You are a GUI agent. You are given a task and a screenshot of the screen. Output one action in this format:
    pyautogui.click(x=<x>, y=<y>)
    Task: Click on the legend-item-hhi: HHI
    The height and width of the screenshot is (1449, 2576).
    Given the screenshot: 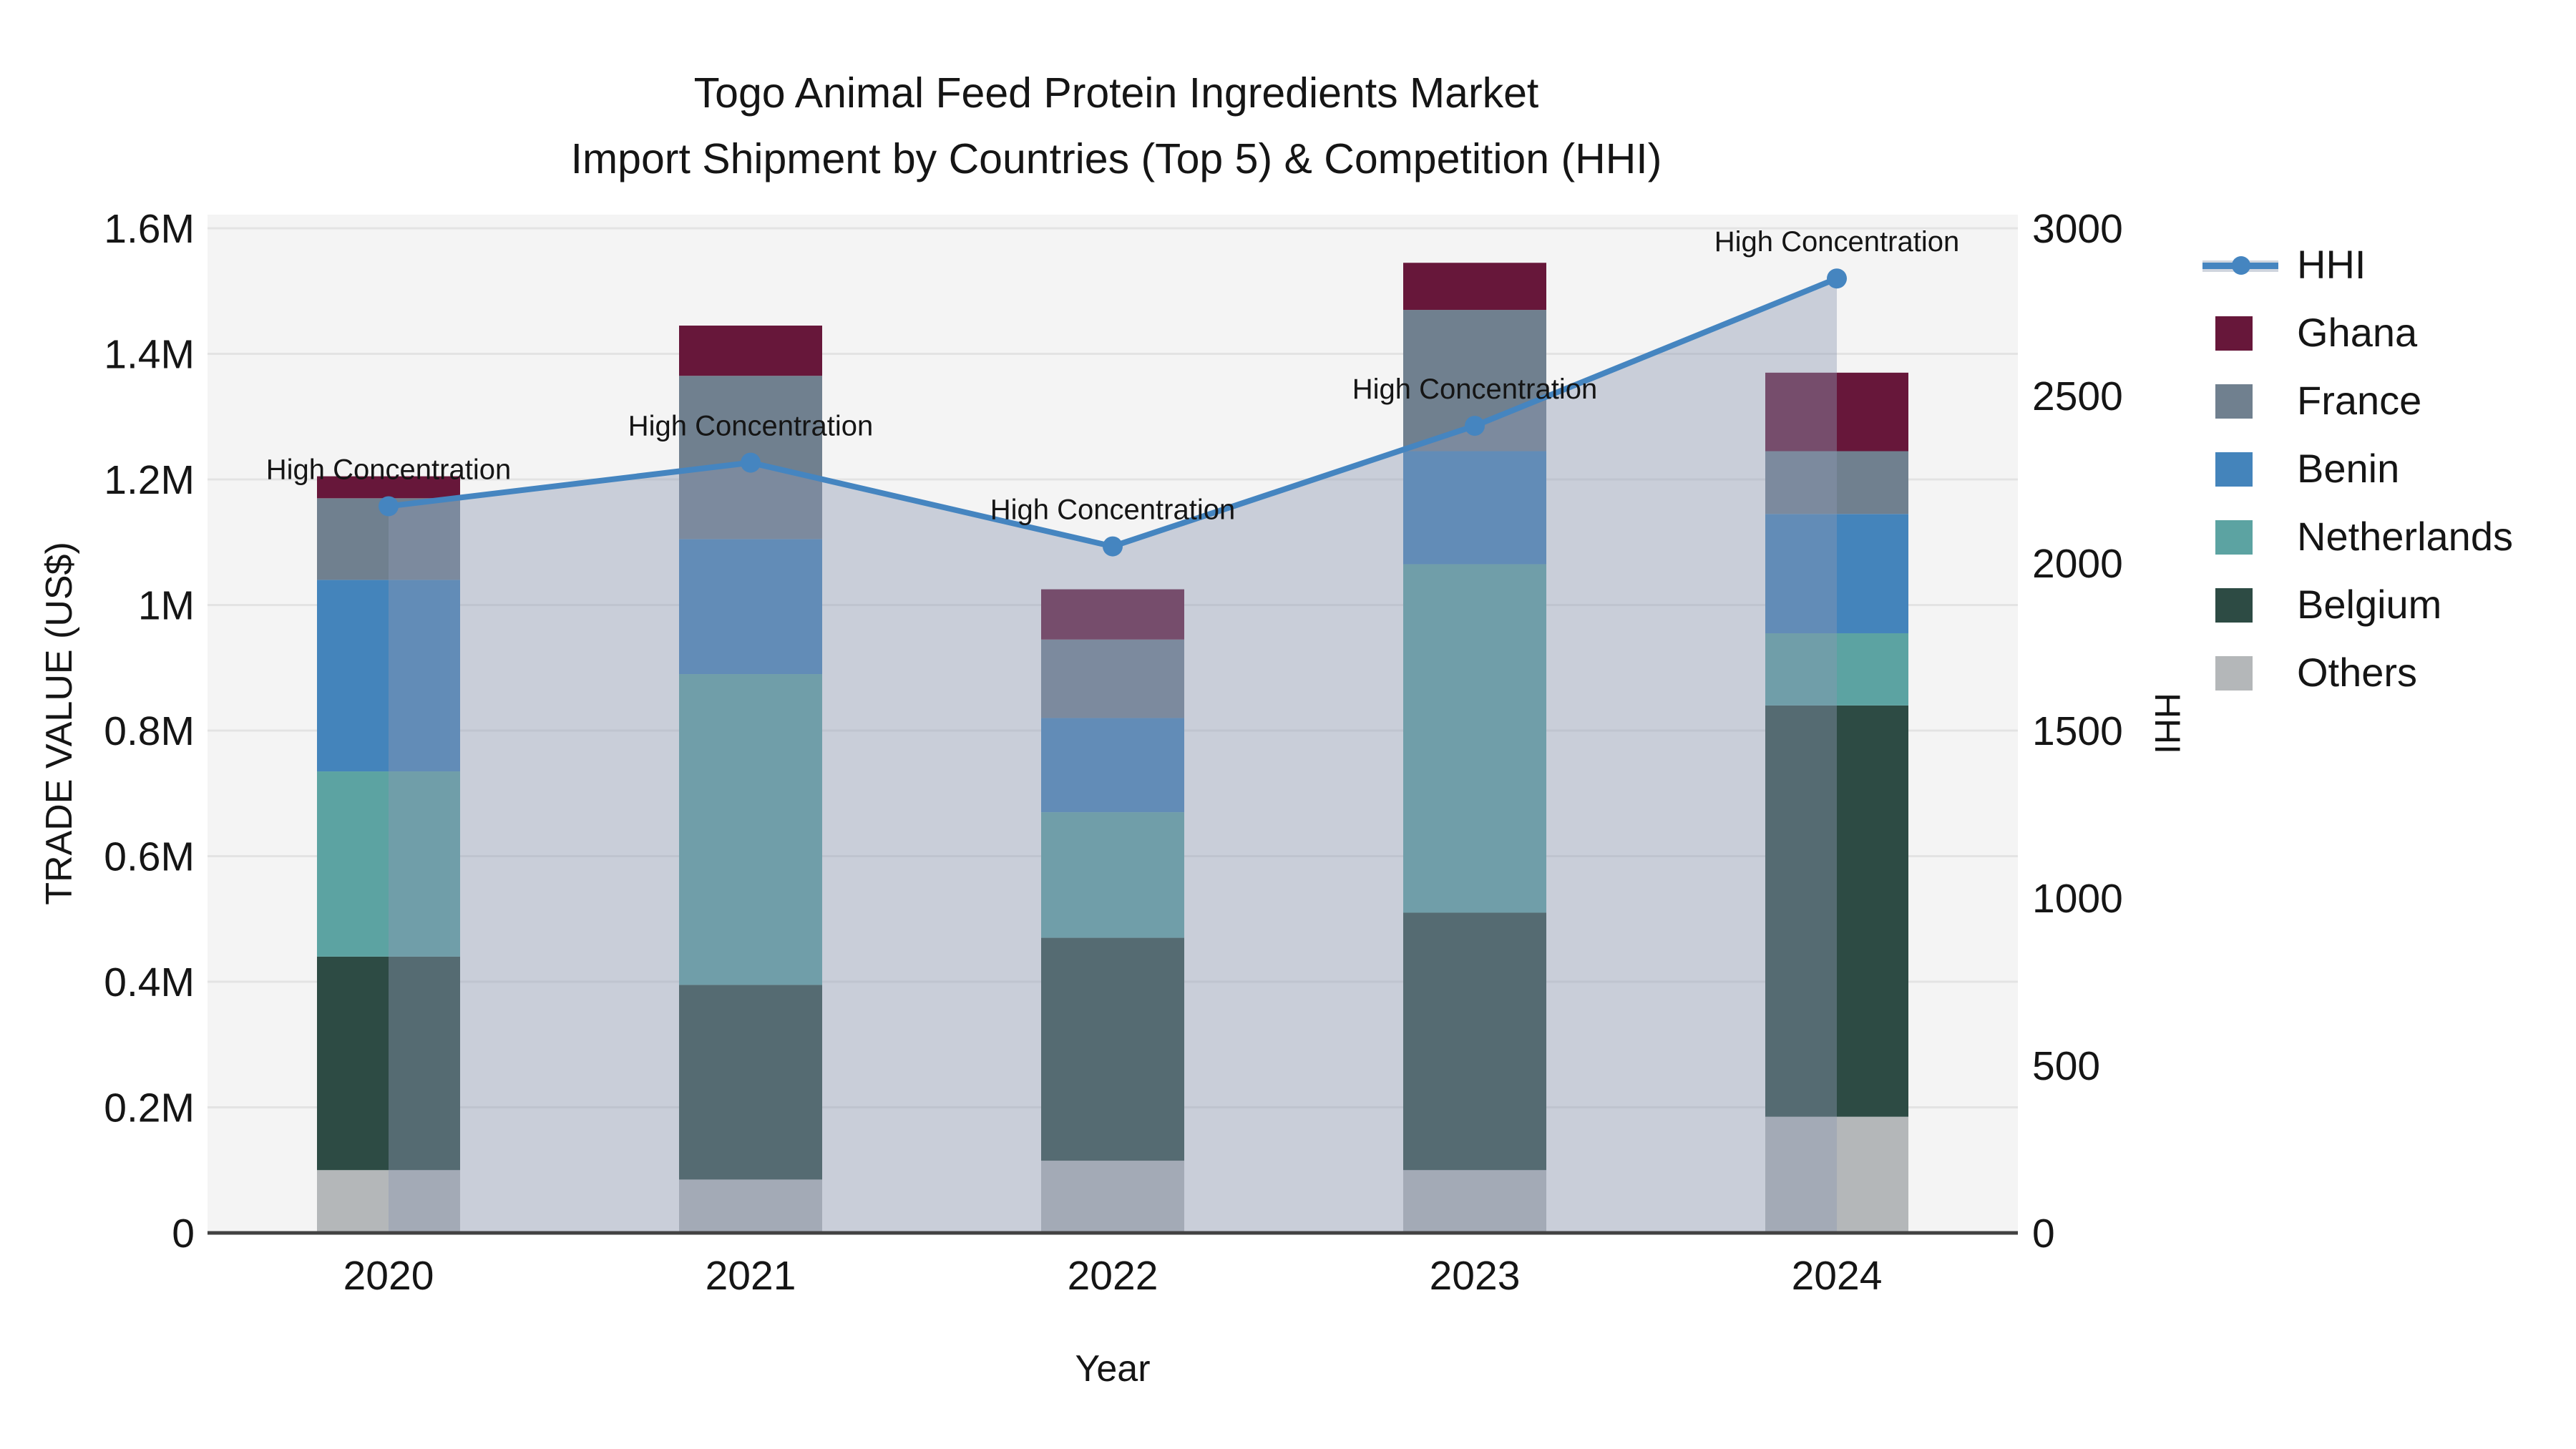 What is the action you would take?
    pyautogui.click(x=2357, y=264)
    